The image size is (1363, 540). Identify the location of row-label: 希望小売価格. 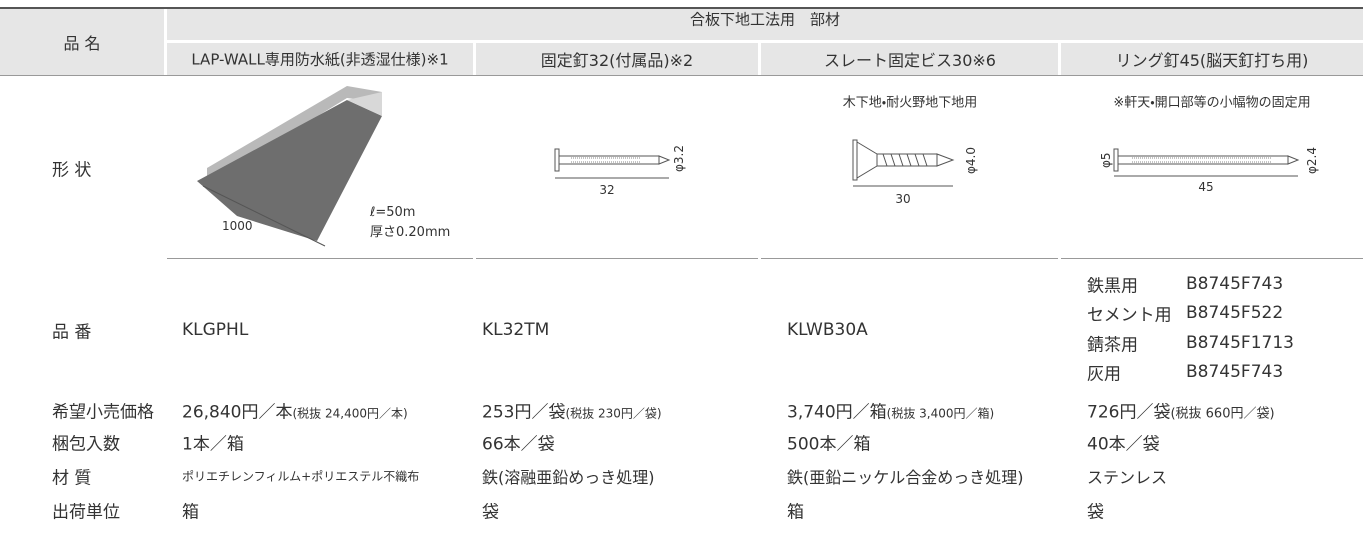
(103, 412).